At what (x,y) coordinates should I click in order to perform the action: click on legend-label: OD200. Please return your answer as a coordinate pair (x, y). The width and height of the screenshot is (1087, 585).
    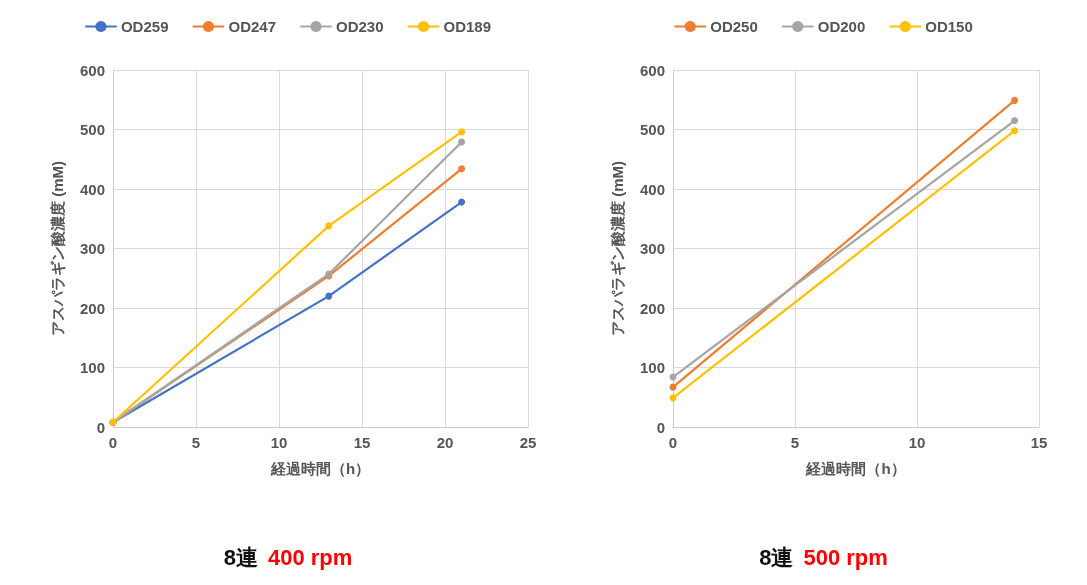
    Looking at the image, I should click on (841, 26).